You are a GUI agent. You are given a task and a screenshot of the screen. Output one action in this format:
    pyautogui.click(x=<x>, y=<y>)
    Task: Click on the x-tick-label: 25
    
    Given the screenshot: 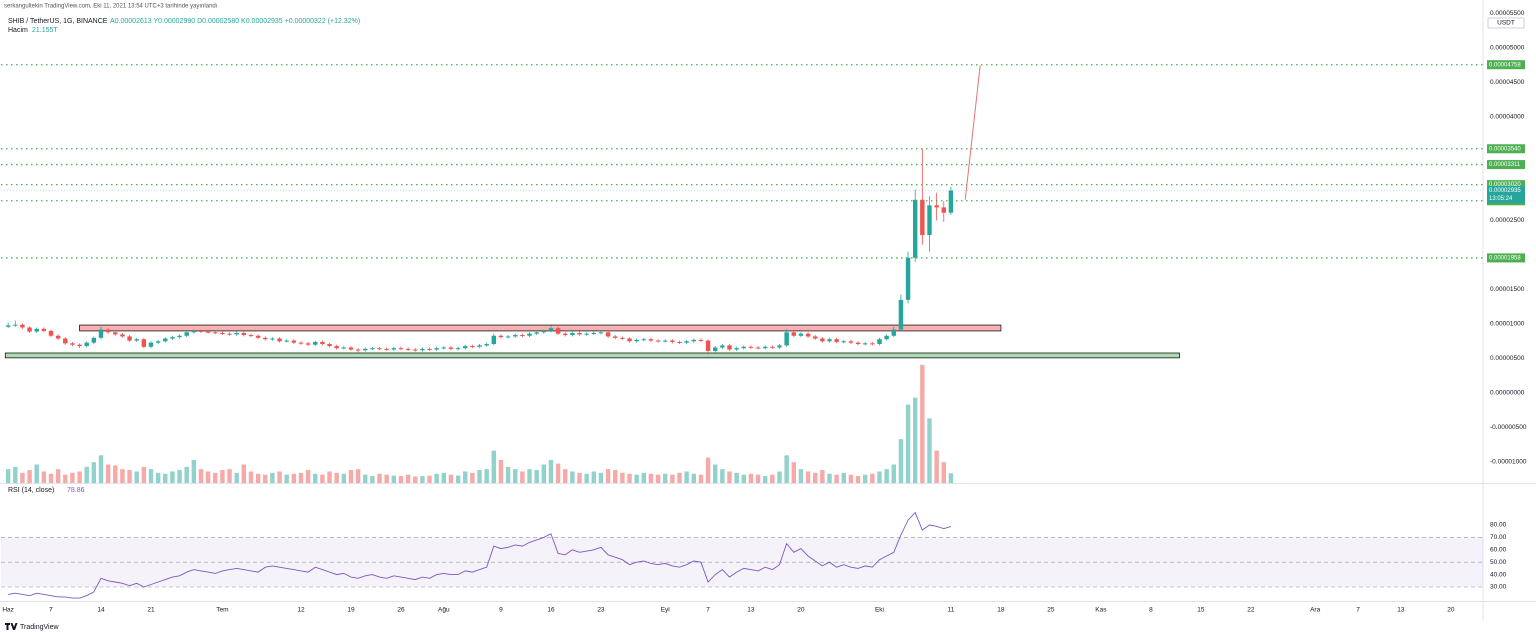 What is the action you would take?
    pyautogui.click(x=1051, y=610)
    